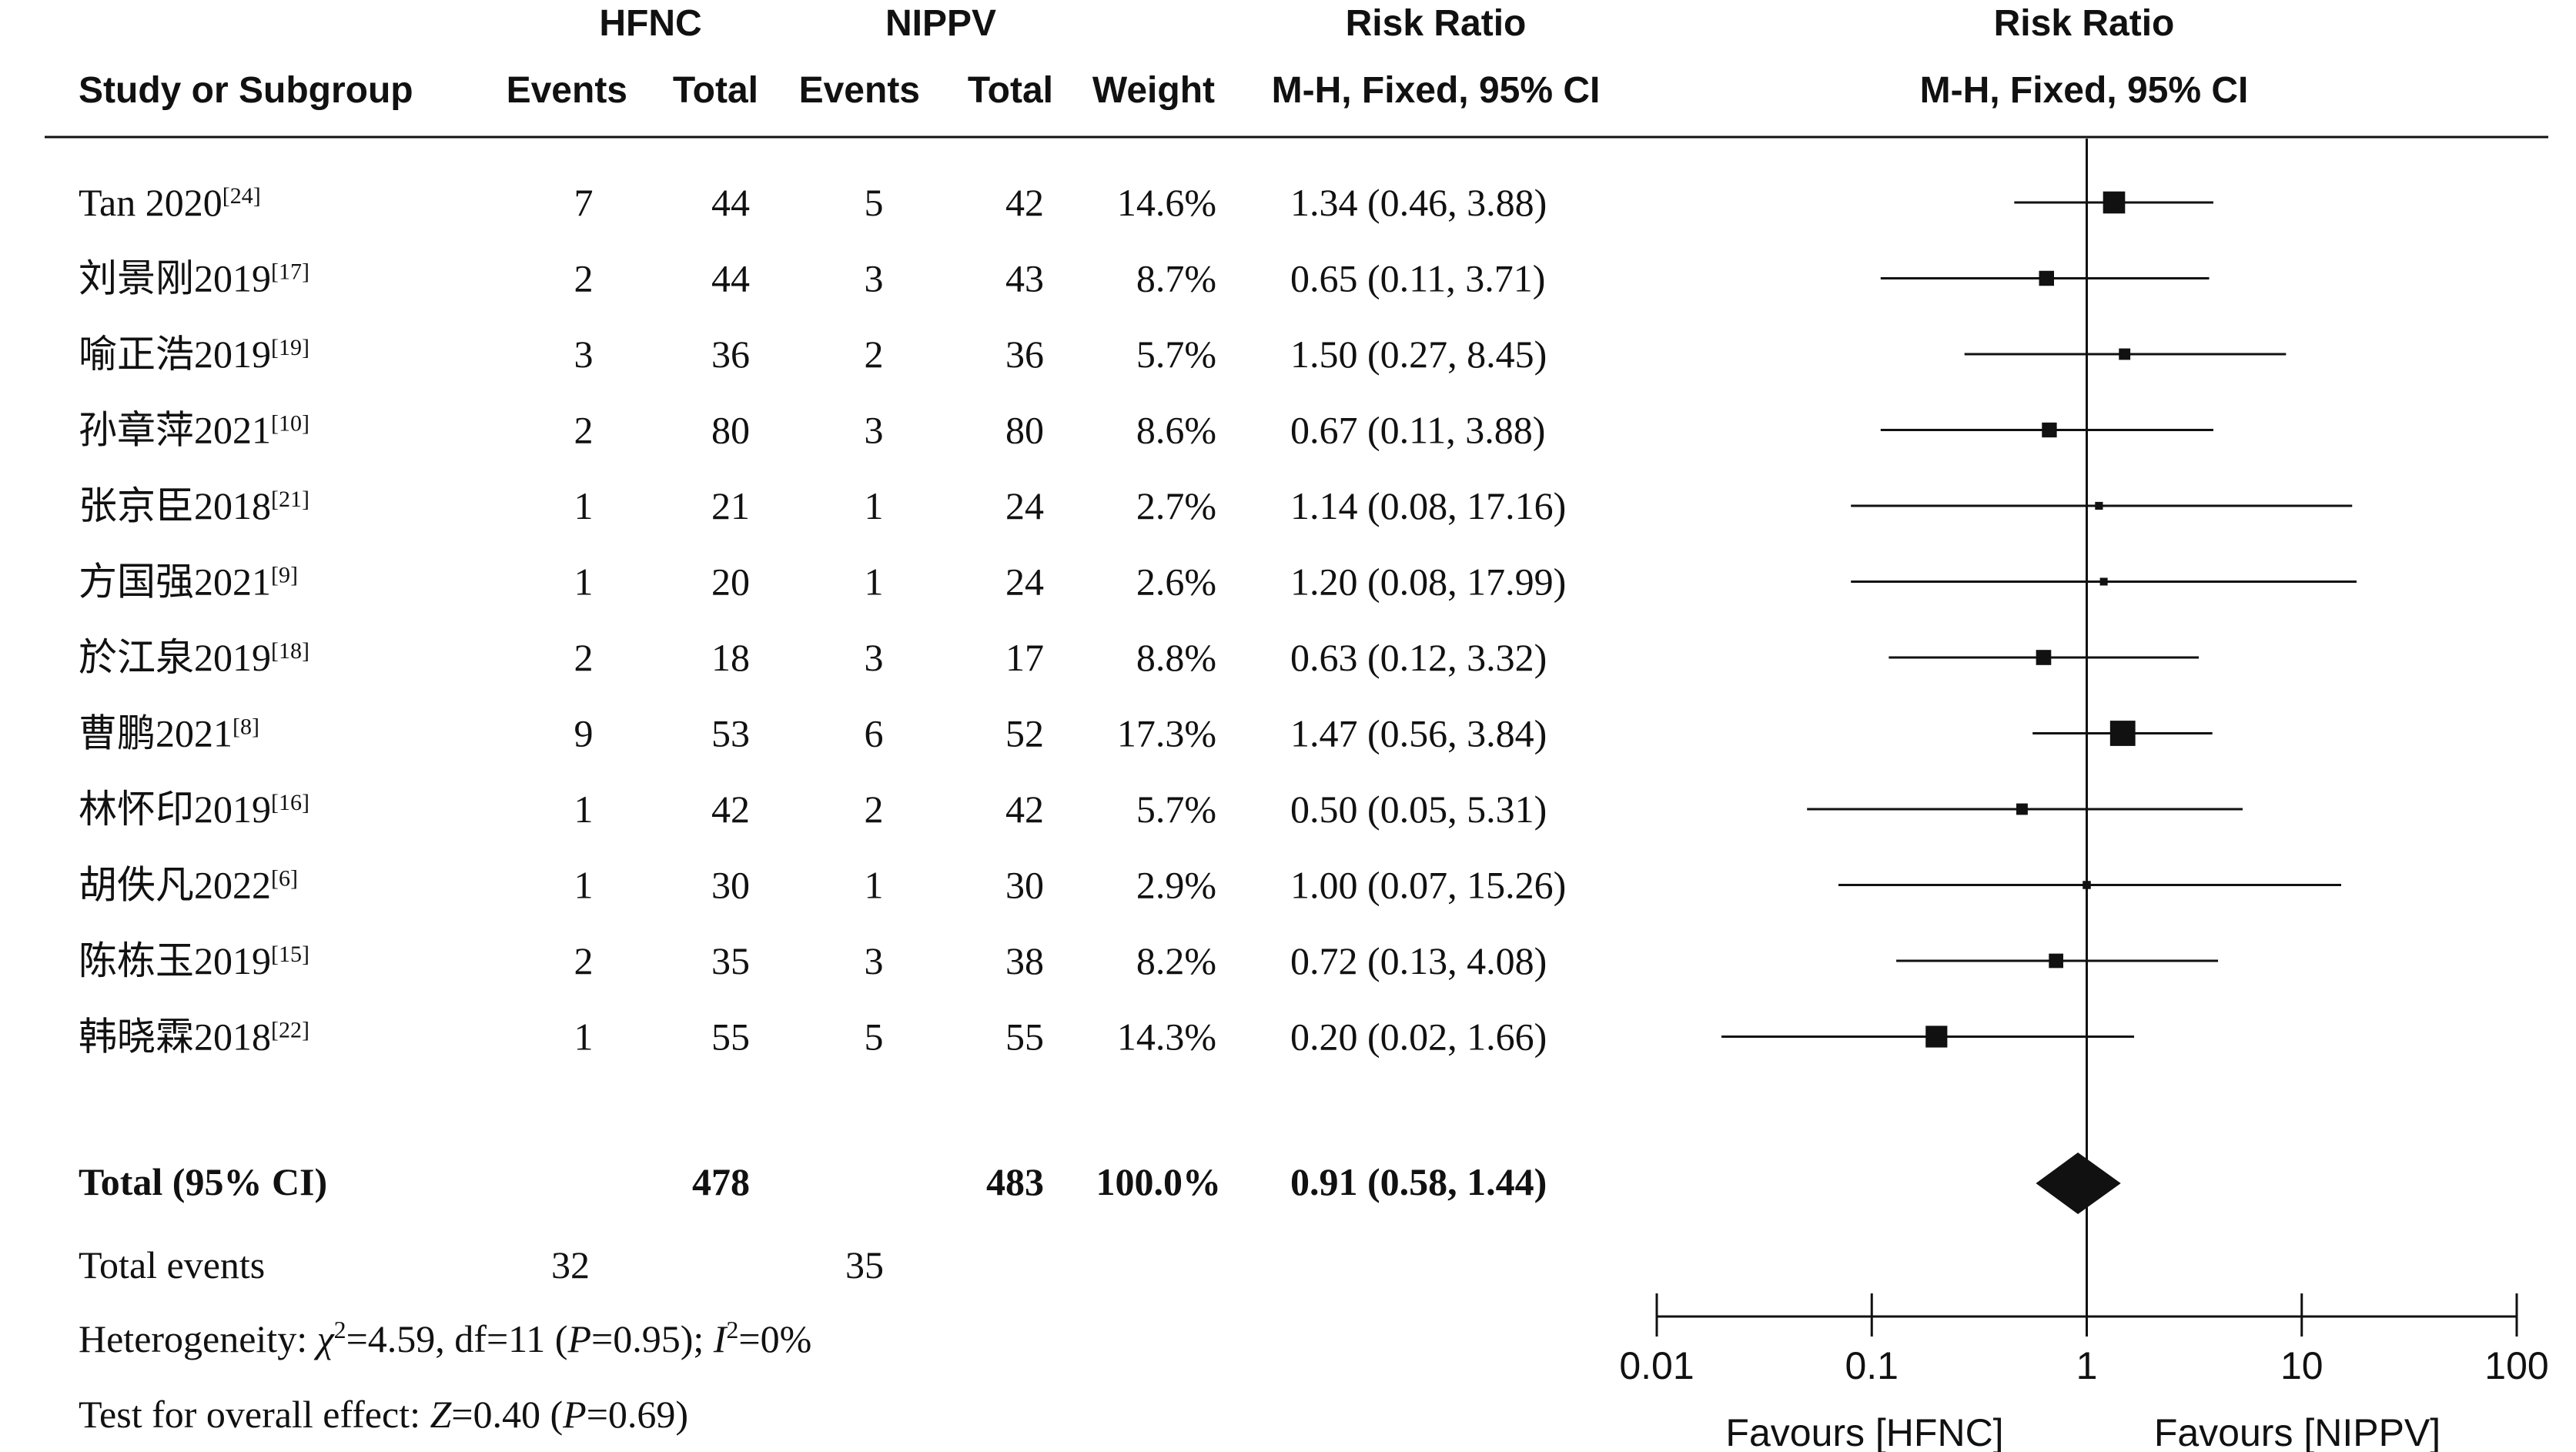  What do you see at coordinates (1428, 582) in the screenshot?
I see `ci-cell: 1.20 (0.08, 17.99)` at bounding box center [1428, 582].